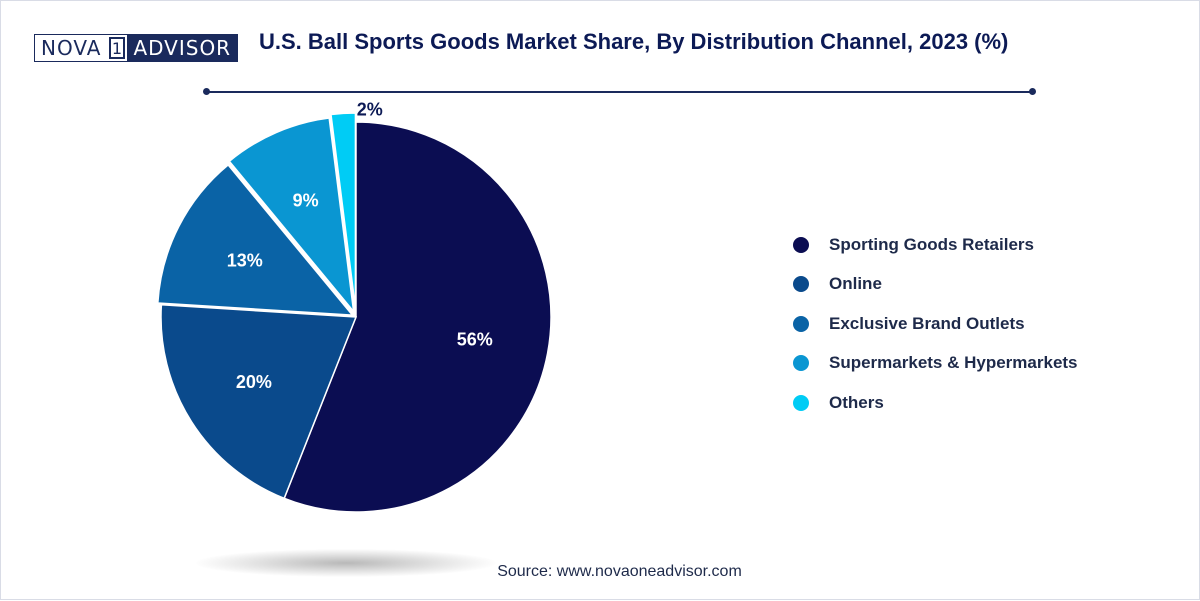 The width and height of the screenshot is (1200, 601). I want to click on source-note: Source: www.novaoneadvisor.com, so click(619, 571).